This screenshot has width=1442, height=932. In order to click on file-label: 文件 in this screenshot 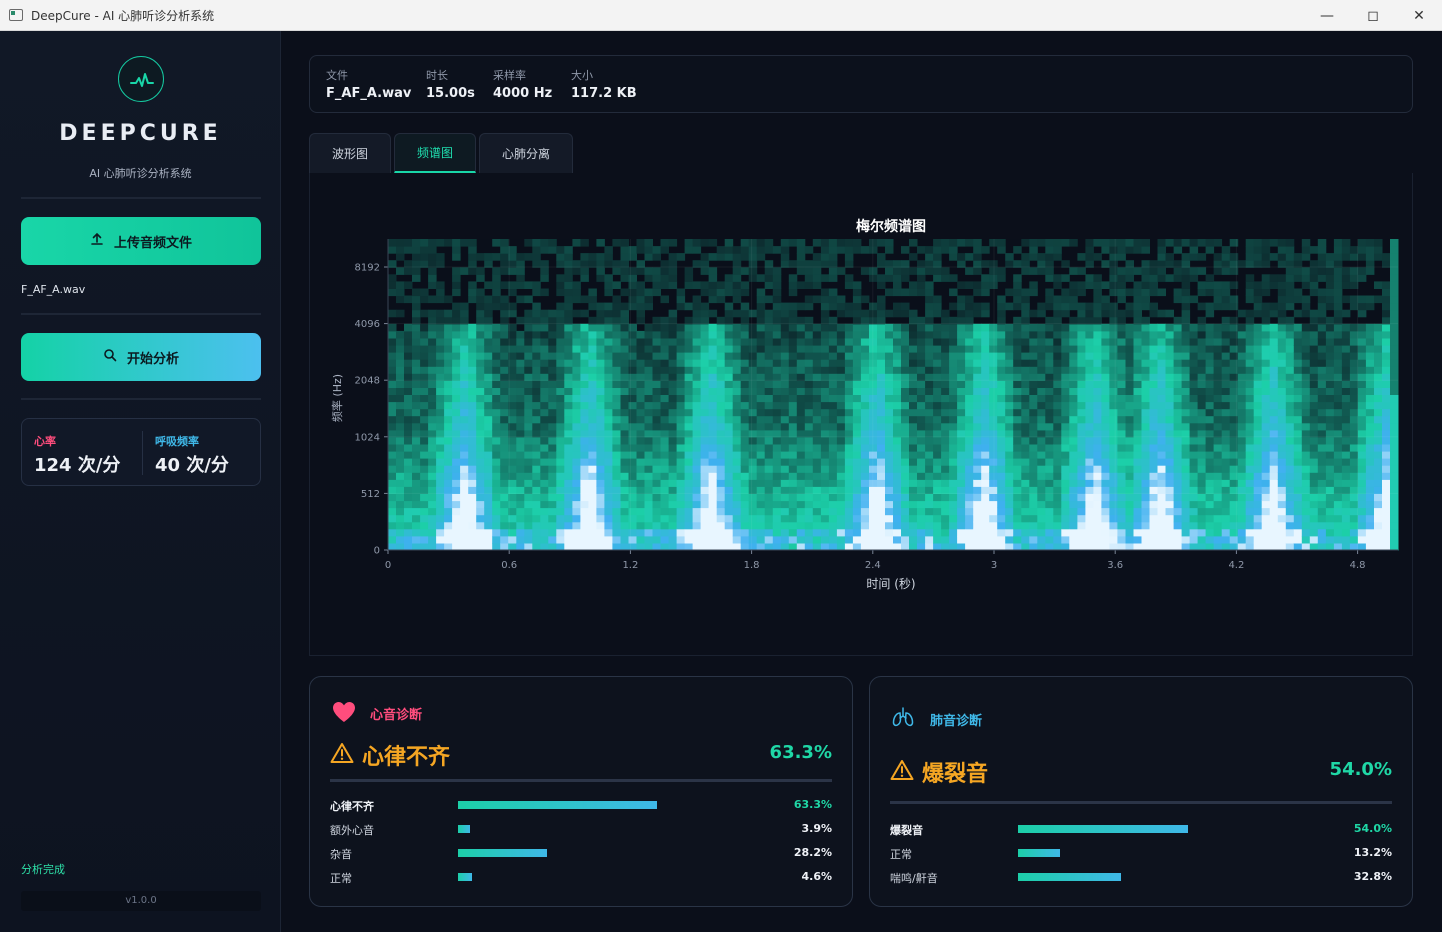, I will do `click(337, 75)`.